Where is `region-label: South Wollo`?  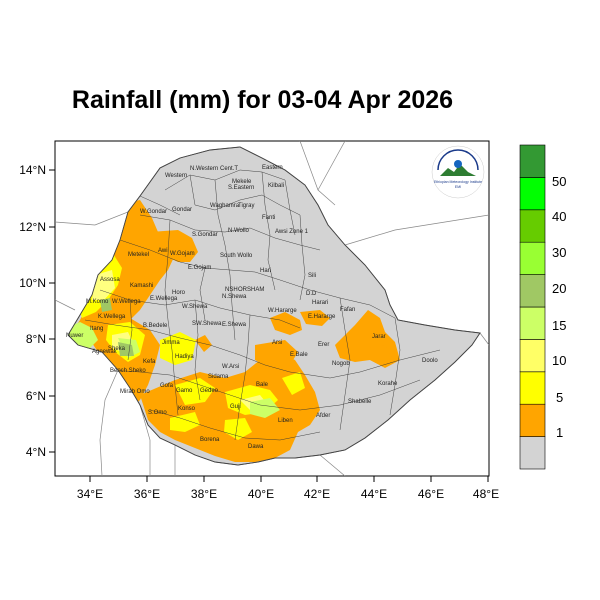 region-label: South Wollo is located at coordinates (236, 256).